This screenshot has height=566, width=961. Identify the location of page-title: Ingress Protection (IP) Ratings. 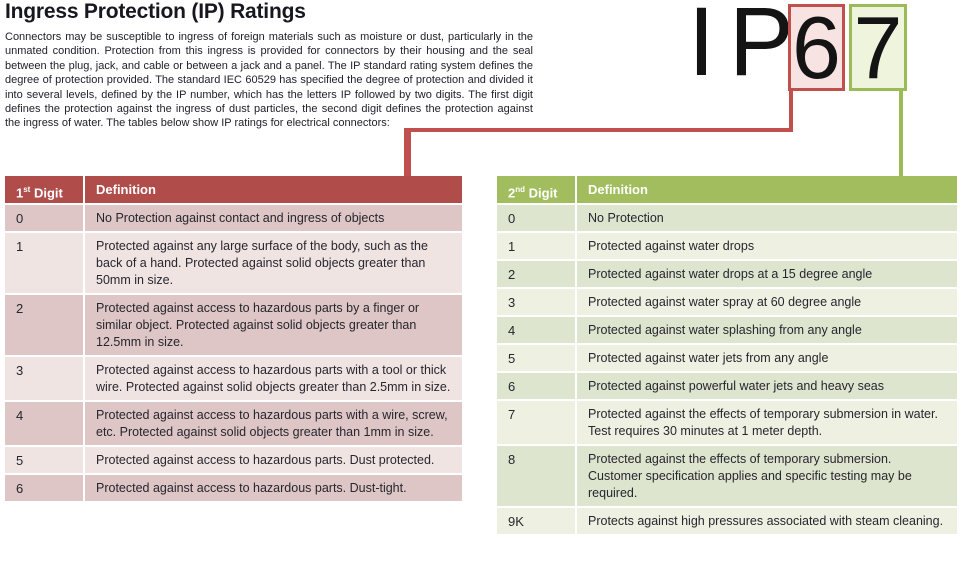
(155, 11).